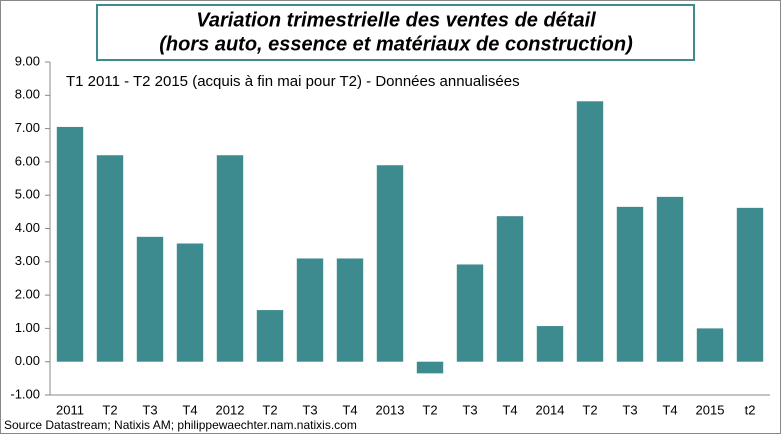 This screenshot has width=781, height=439. Describe the element at coordinates (27, 260) in the screenshot. I see `y-tick-label: 3.00` at that location.